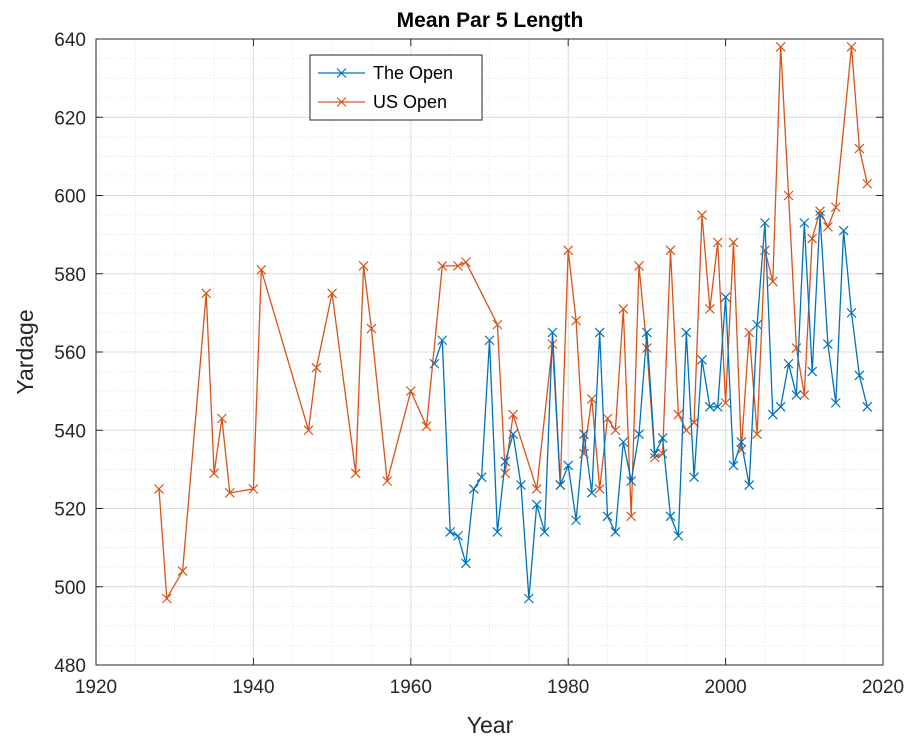 The image size is (917, 742). Describe the element at coordinates (70, 353) in the screenshot. I see `y-tick-label: 560` at that location.